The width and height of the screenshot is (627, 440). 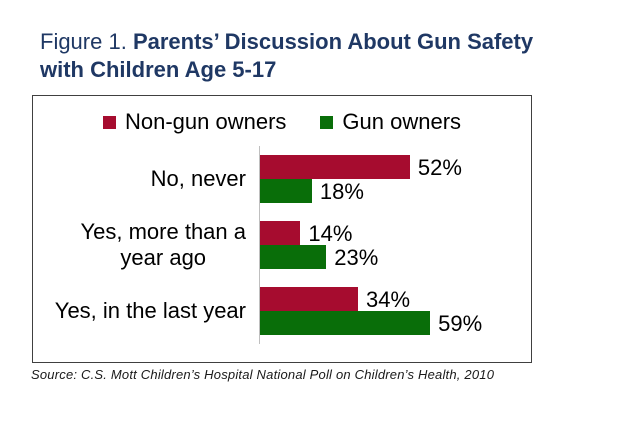 I want to click on legend-swatch-gun-owners, so click(x=327, y=122).